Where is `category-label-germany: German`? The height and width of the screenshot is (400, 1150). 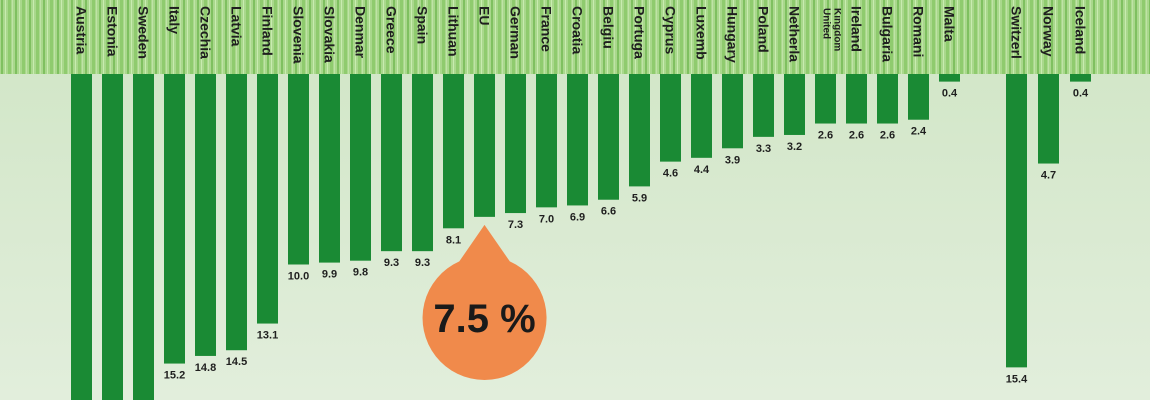 category-label-germany: German is located at coordinates (516, 32).